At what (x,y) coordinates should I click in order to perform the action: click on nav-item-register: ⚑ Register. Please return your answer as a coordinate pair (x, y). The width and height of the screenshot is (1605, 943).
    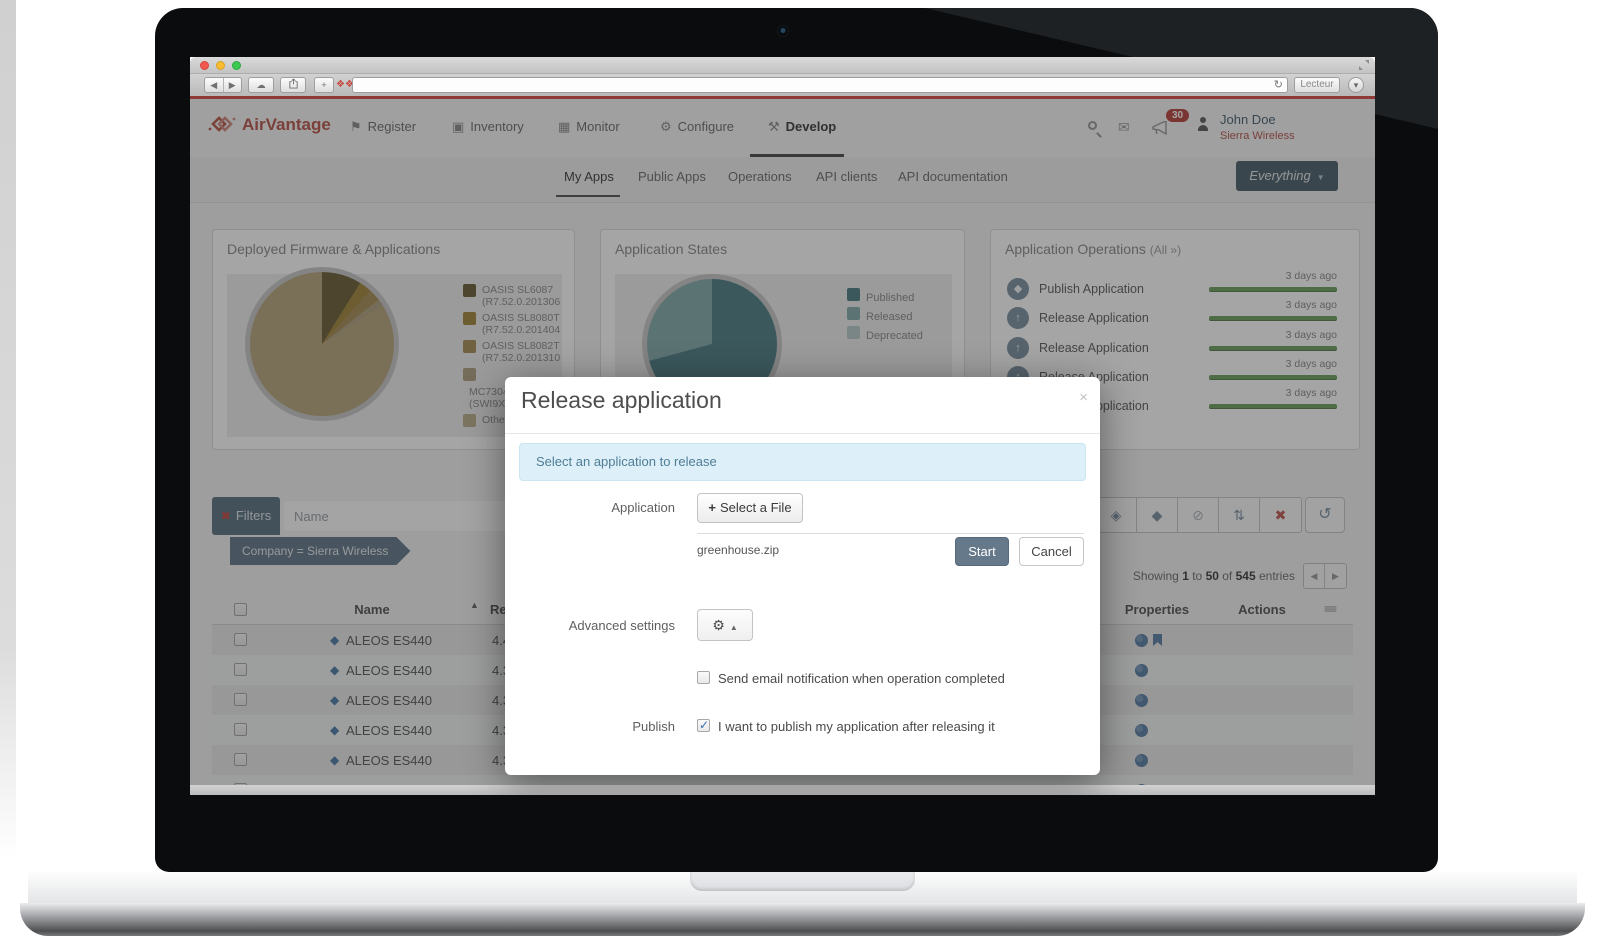
    Looking at the image, I should click on (383, 126).